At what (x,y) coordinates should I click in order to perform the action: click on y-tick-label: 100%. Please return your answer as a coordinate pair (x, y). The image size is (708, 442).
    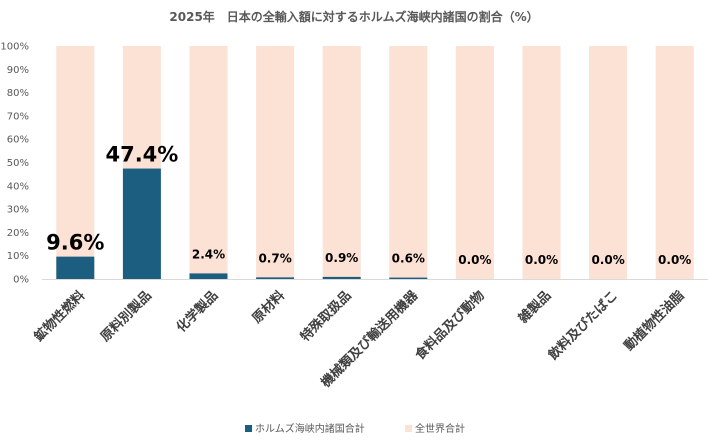
    Looking at the image, I should click on (14, 47).